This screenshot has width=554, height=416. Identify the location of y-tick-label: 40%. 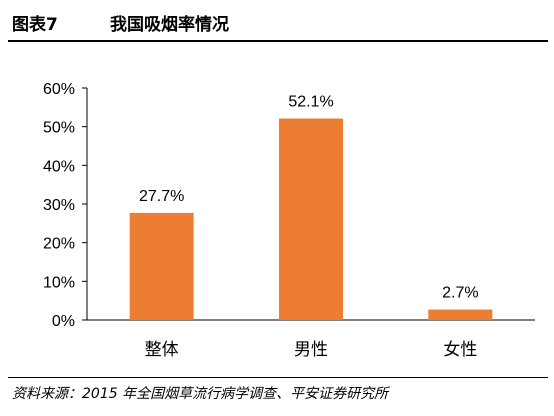
(59, 166).